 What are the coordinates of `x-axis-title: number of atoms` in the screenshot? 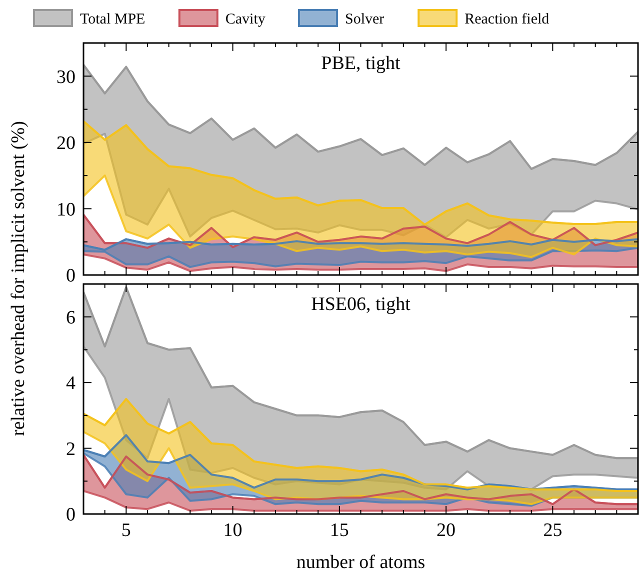 It's located at (361, 562).